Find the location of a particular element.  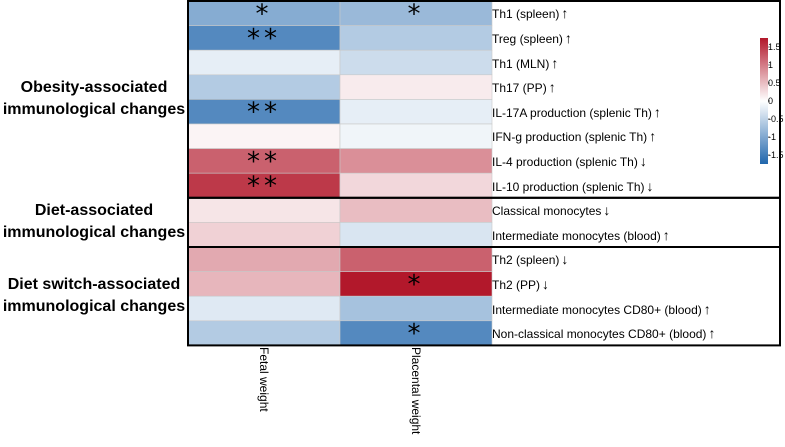

row-label-text: Th2 (spleen) is located at coordinates (526, 260).